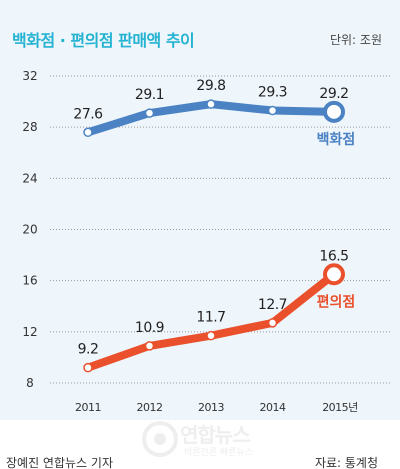  I want to click on data-label: 9.2, so click(88, 350).